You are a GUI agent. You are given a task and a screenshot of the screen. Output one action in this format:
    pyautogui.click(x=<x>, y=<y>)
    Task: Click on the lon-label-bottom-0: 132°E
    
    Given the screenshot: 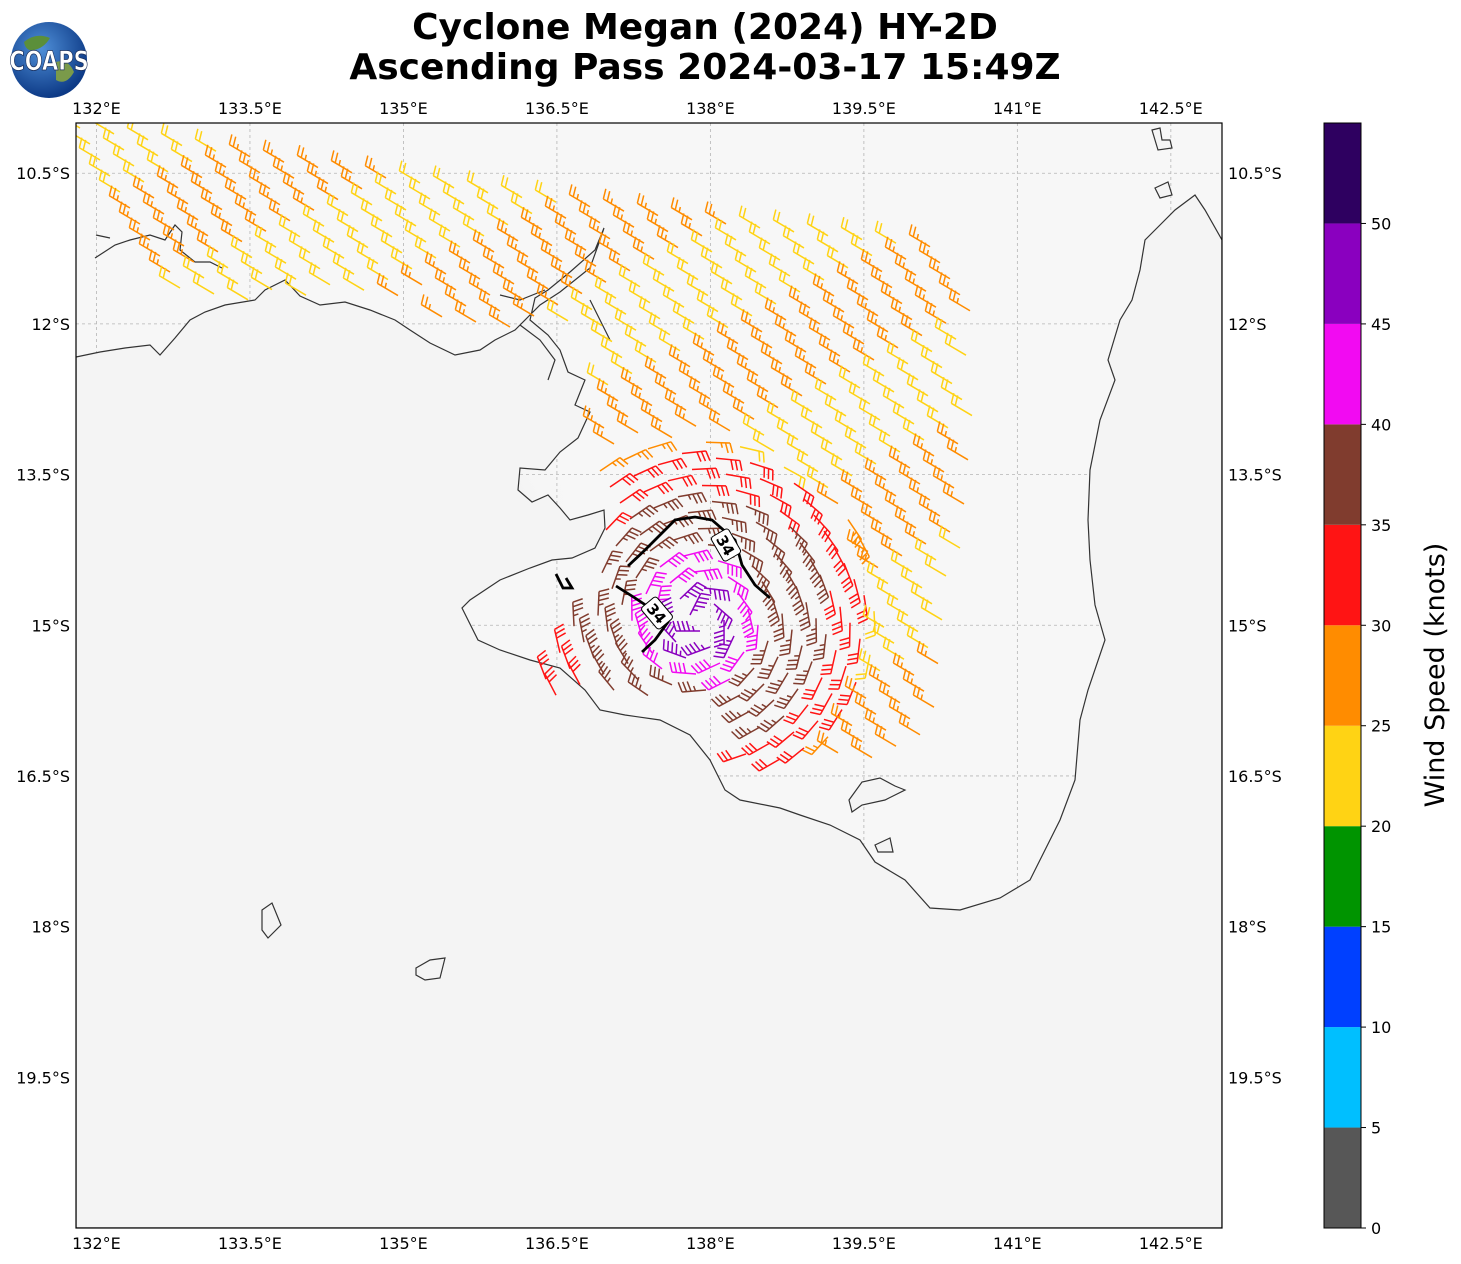 What is the action you would take?
    pyautogui.click(x=96, y=1243)
    